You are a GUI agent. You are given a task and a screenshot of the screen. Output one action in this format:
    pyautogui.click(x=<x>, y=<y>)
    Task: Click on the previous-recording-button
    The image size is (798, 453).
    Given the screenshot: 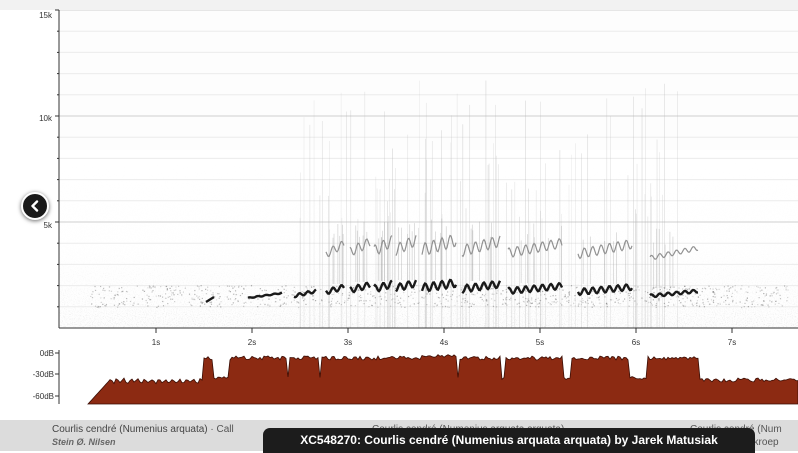 What is the action you would take?
    pyautogui.click(x=35, y=206)
    